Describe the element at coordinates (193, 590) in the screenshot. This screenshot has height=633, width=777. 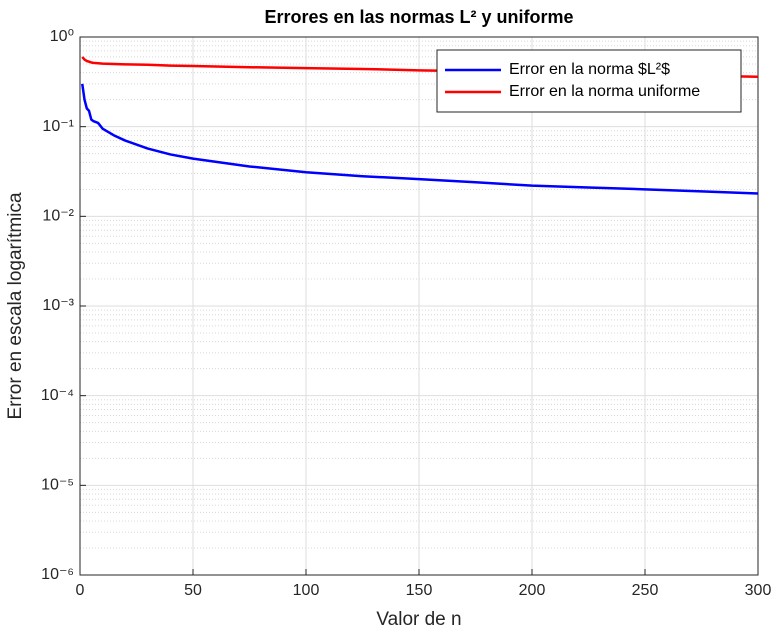
I see `x-tick-label: 50` at that location.